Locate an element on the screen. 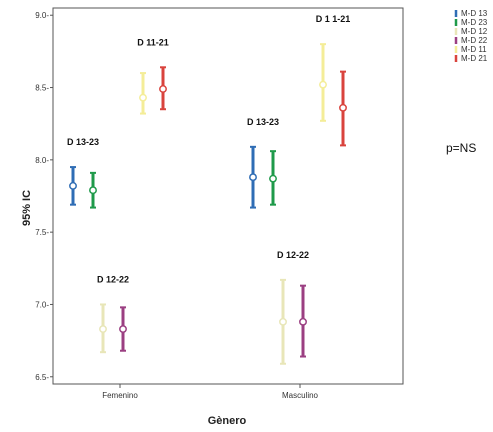 This screenshot has width=493, height=432. pair-annotation: D 1 1-21 is located at coordinates (333, 19).